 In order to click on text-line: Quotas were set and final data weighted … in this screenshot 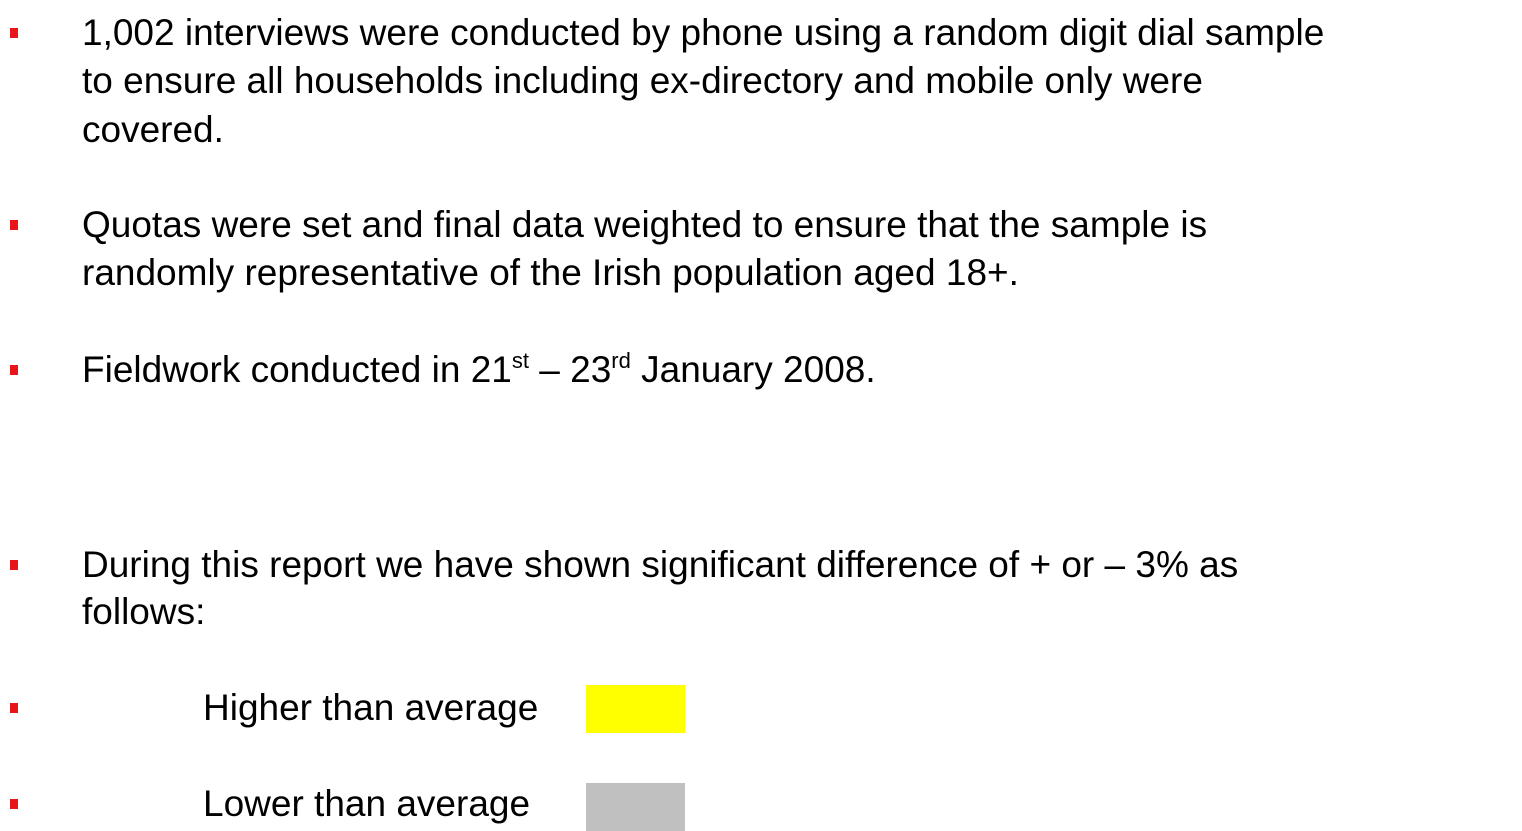, I will do `click(645, 224)`.